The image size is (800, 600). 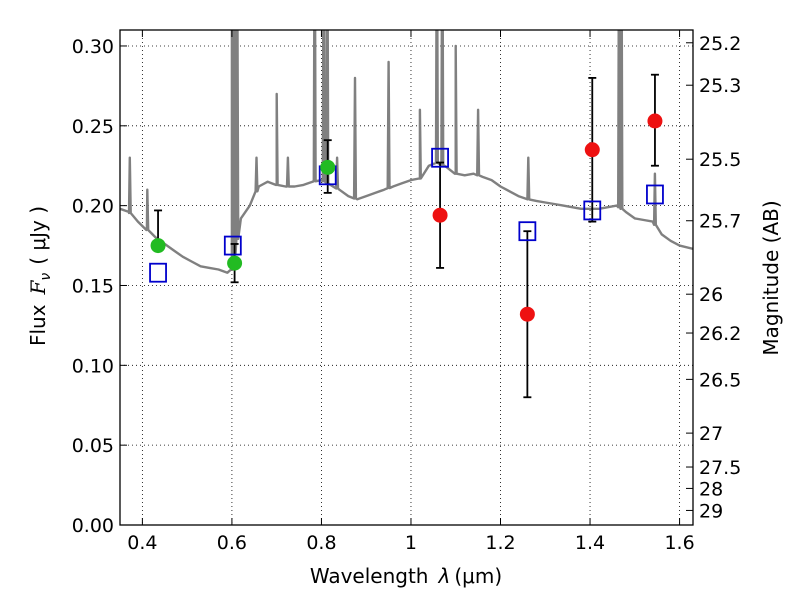 I want to click on y2-axis-label: Magnitude (AB), so click(x=771, y=277).